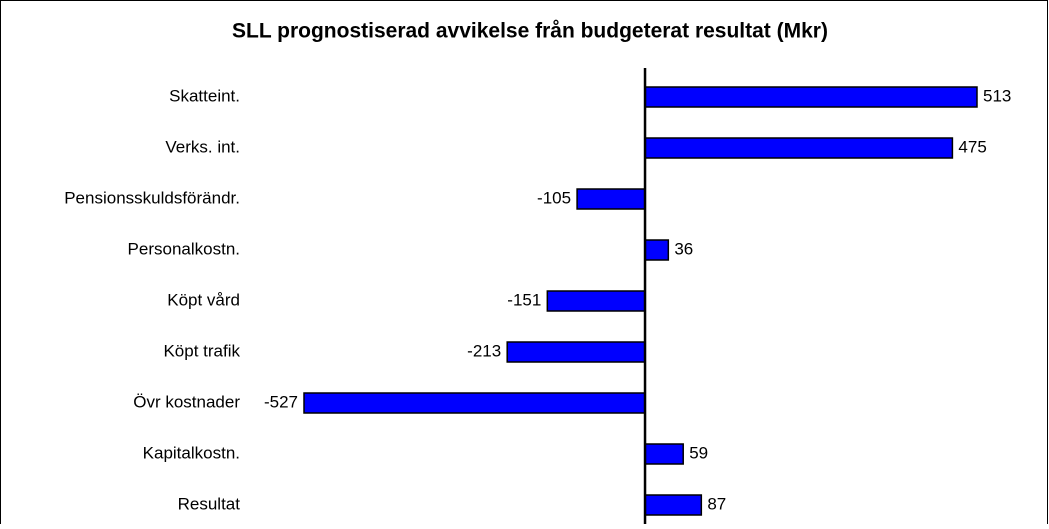 This screenshot has width=1049, height=529. Describe the element at coordinates (554, 197) in the screenshot. I see `value-label: -105` at that location.